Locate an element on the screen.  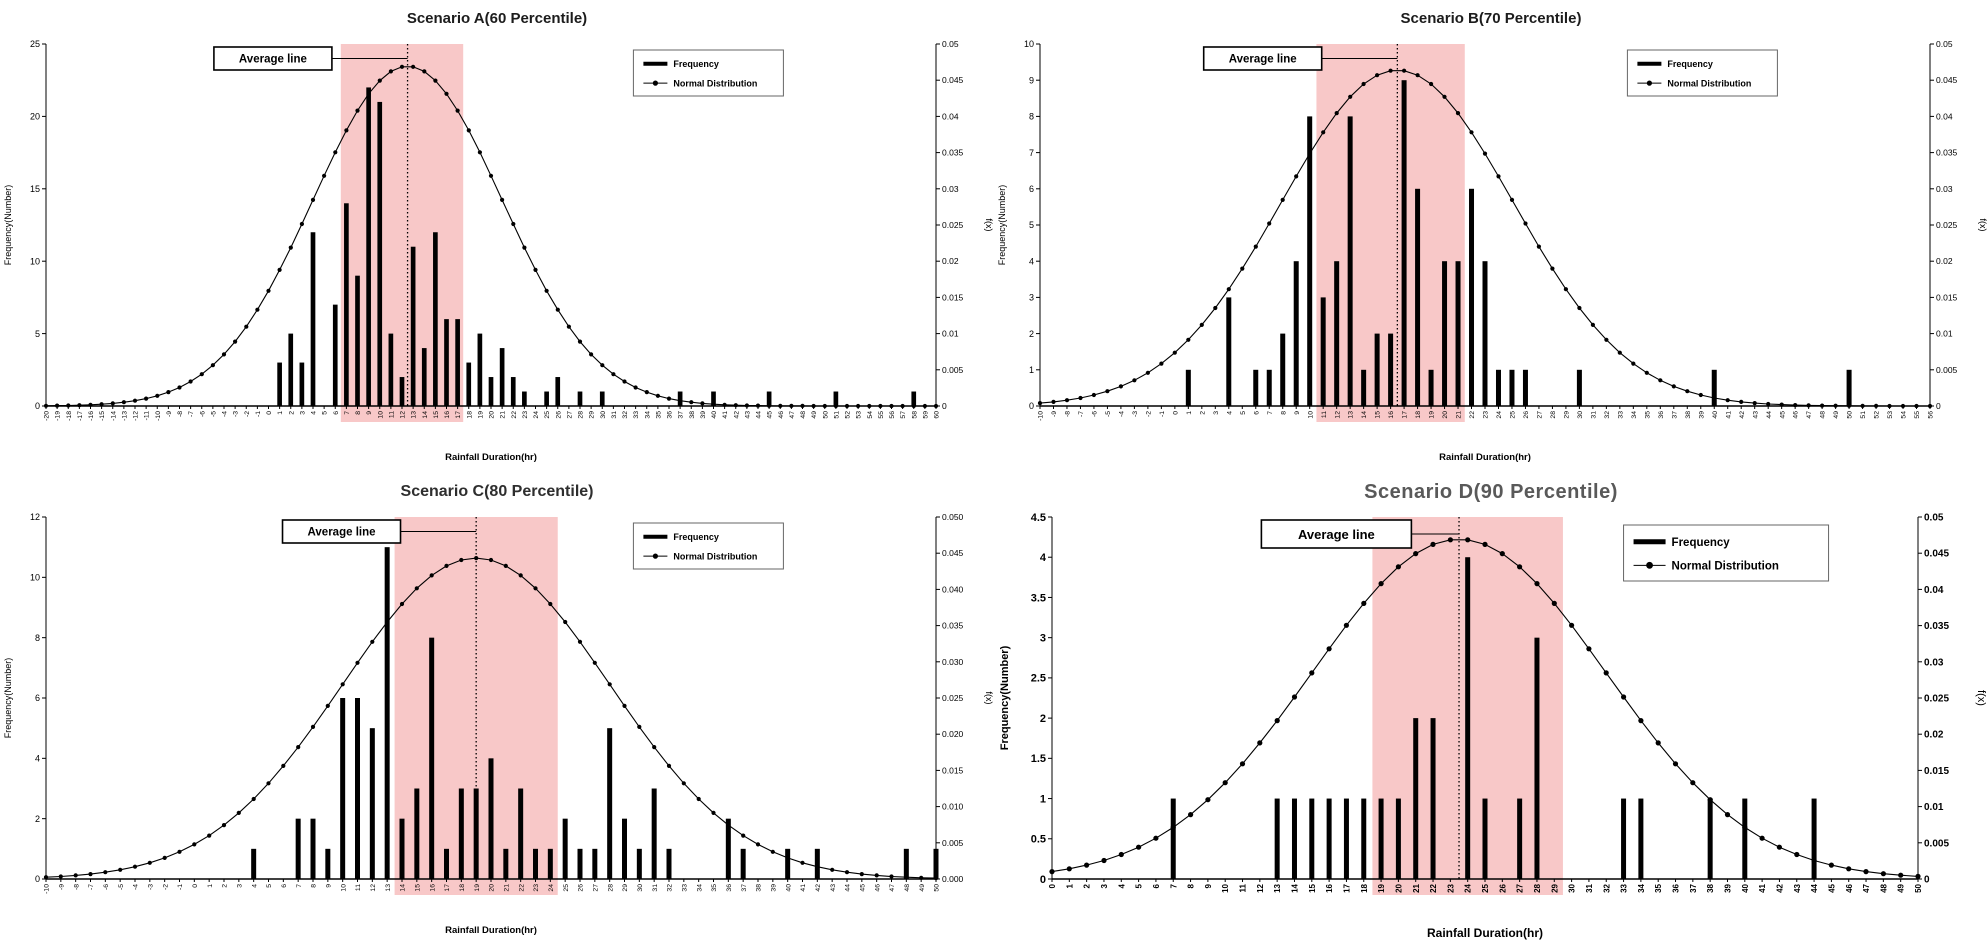
svg-text: 5 is located at coordinates (269, 886).